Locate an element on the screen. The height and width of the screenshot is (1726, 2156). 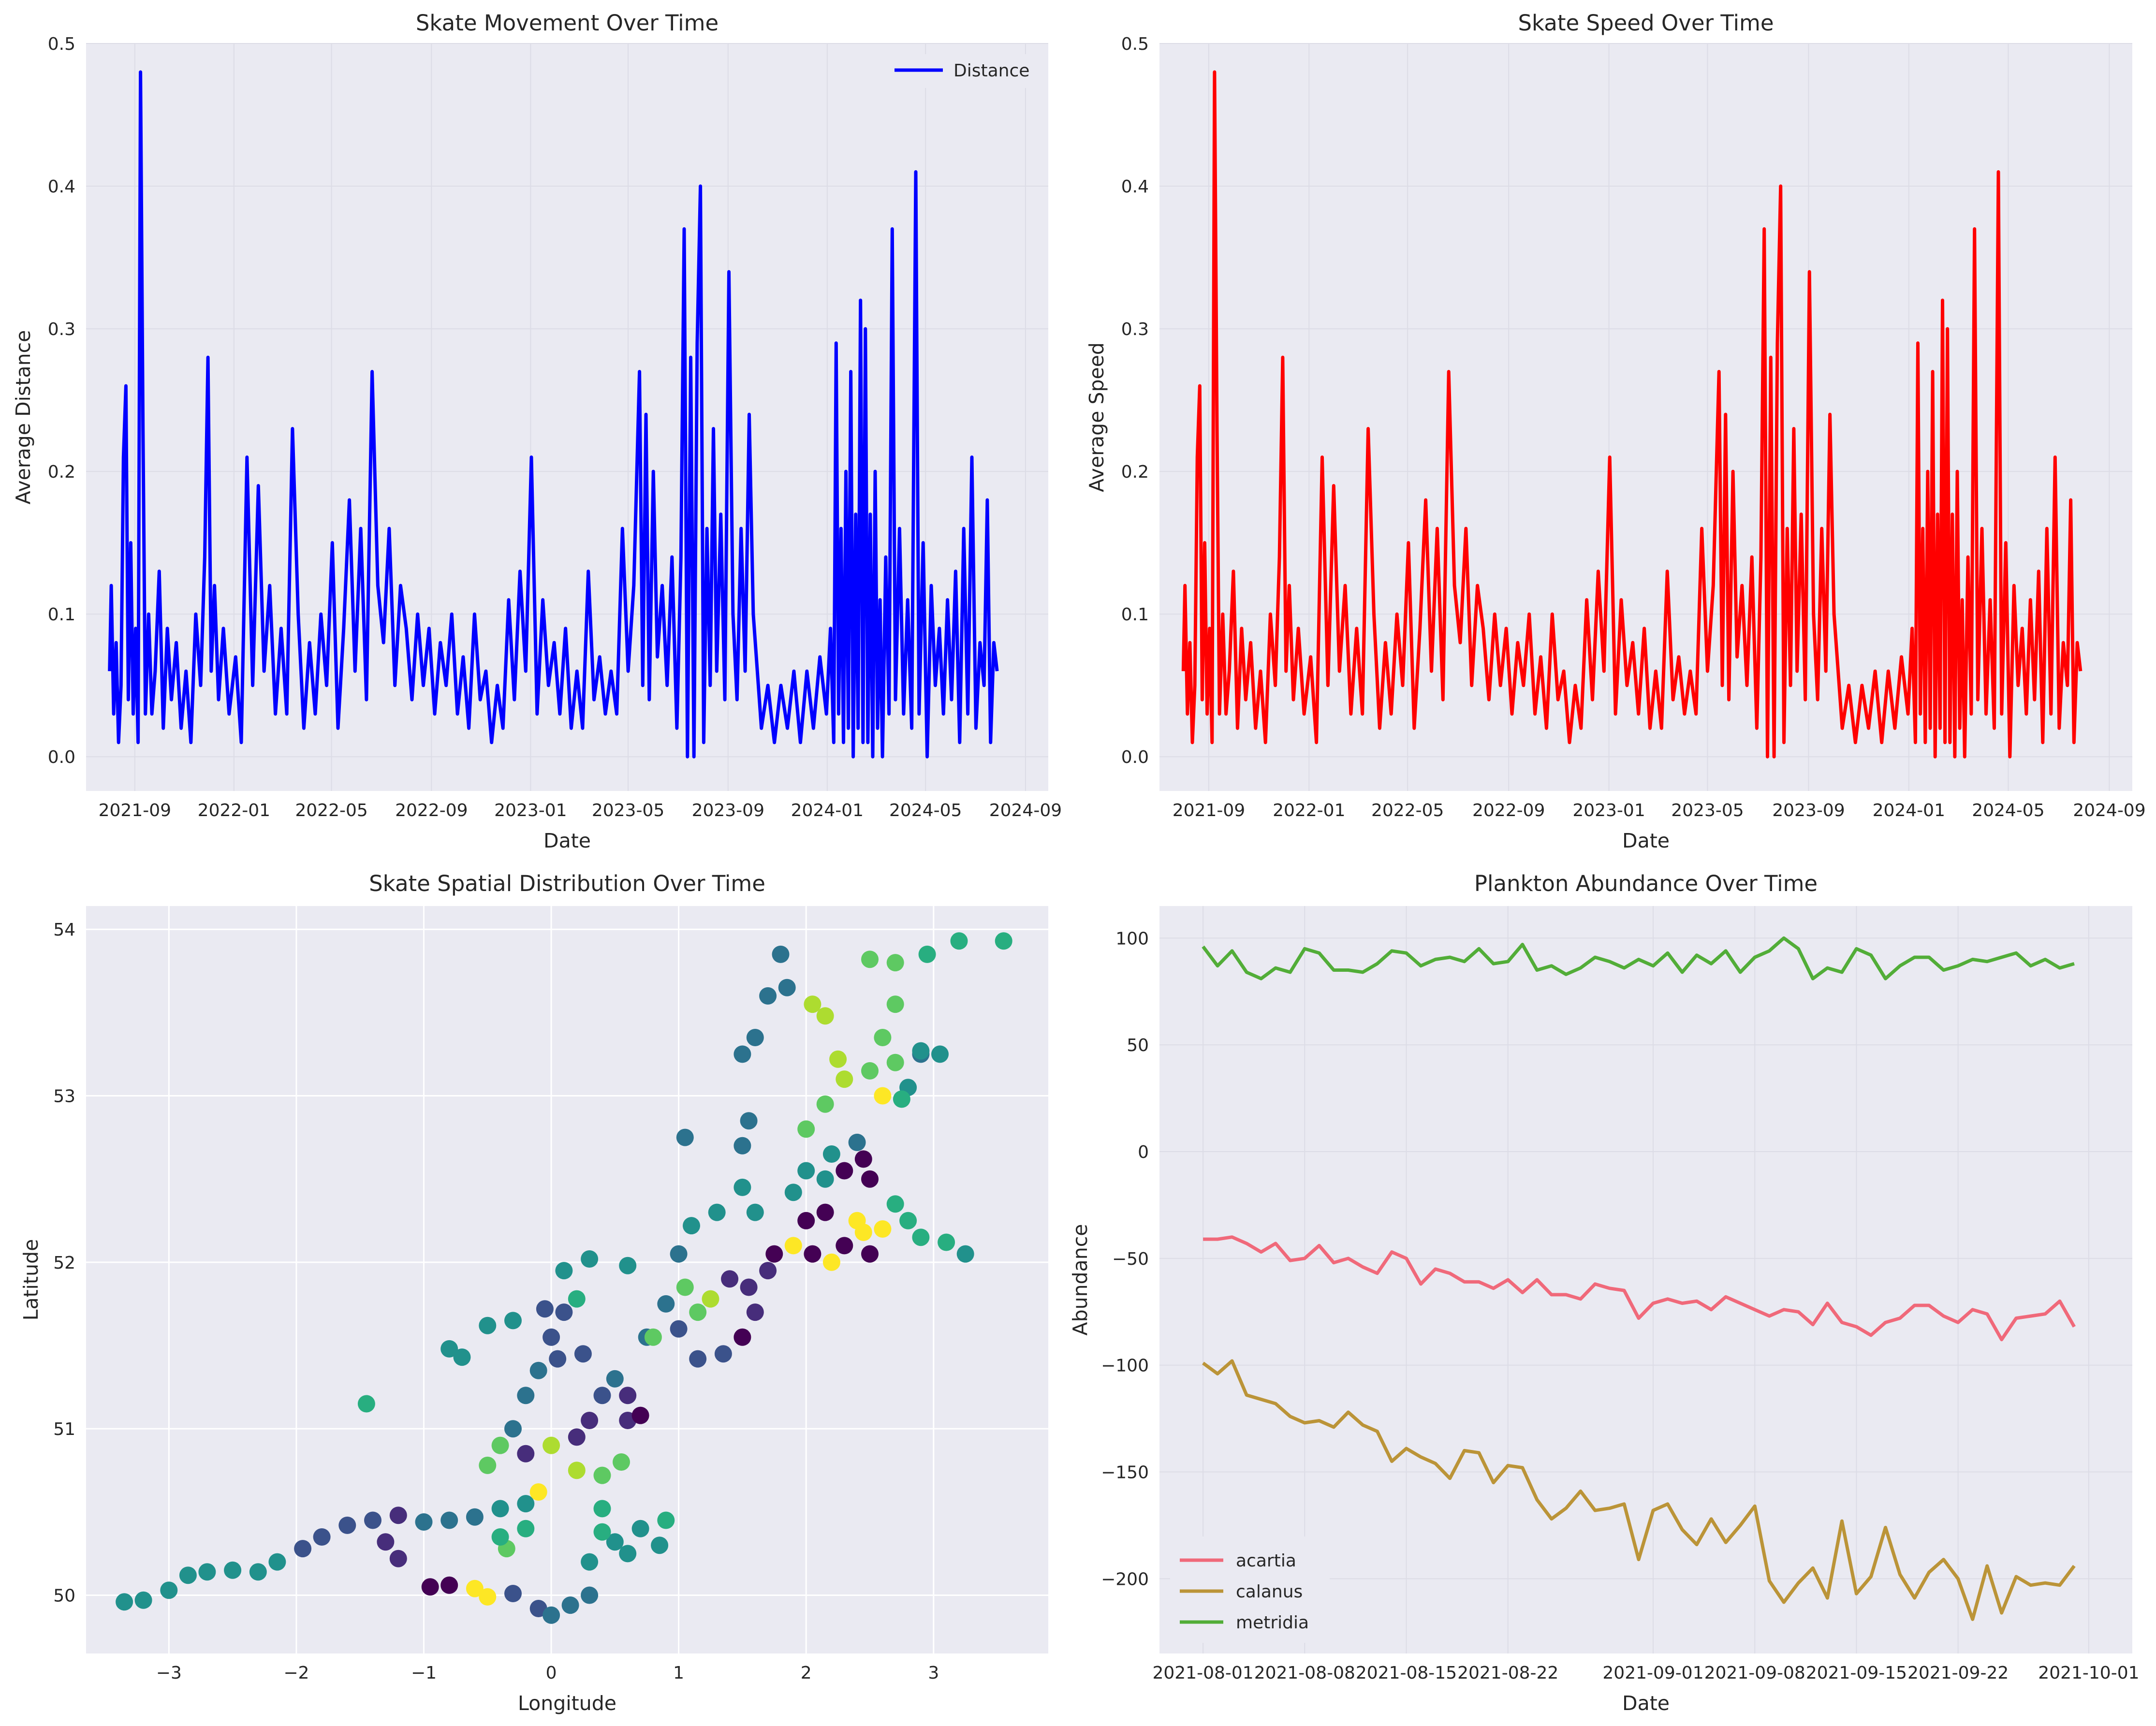
x-tick-label: 2023-09 is located at coordinates (728, 810).